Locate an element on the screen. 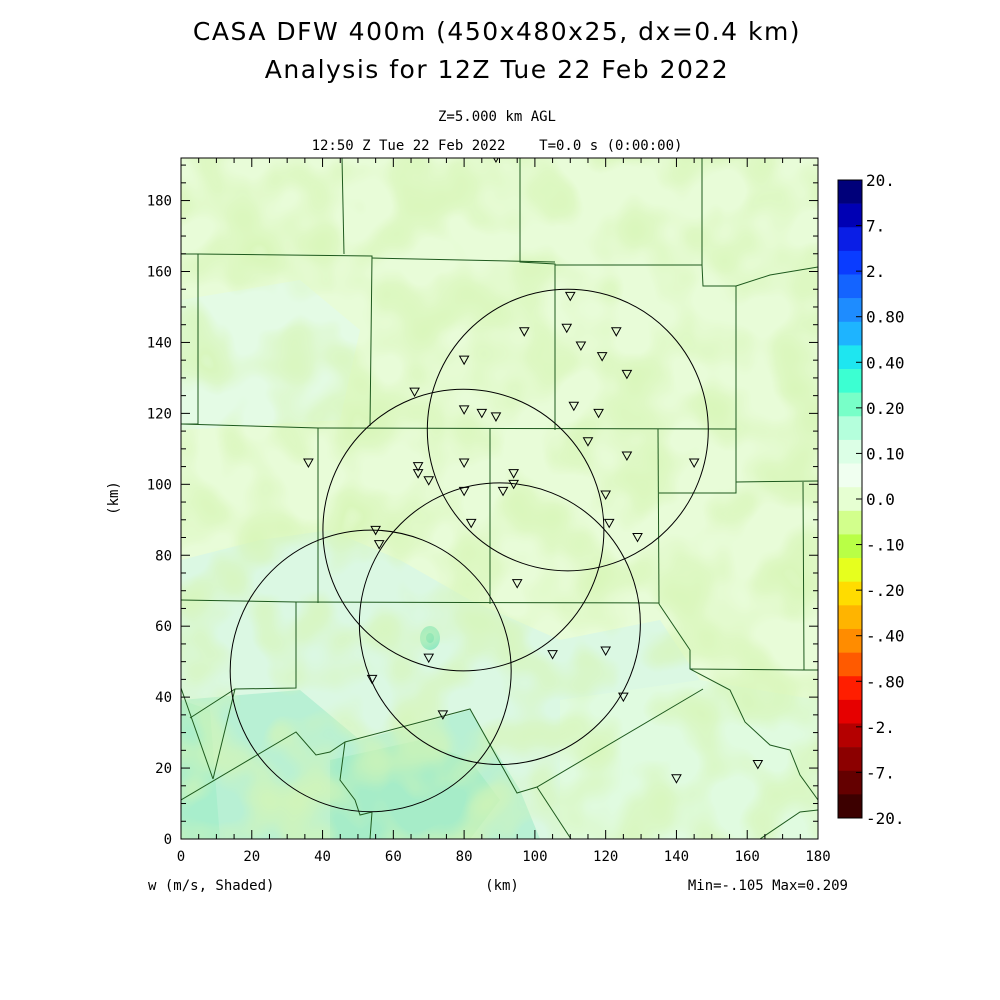  colorbar-label: 7. is located at coordinates (875, 226).